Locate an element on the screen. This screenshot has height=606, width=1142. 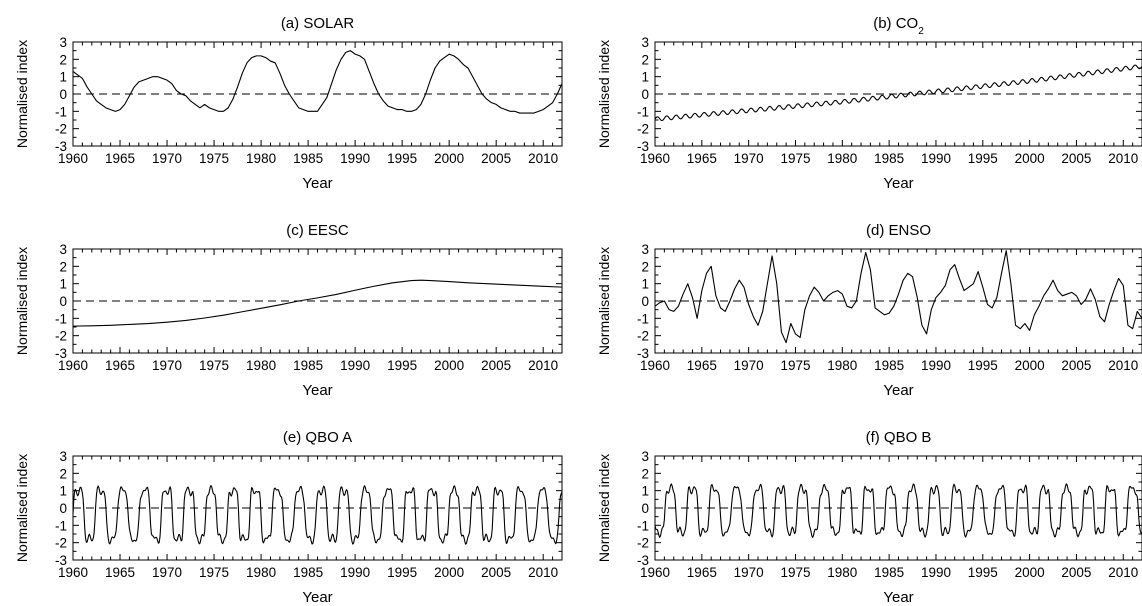
chart-title: (c) EESC is located at coordinates (317, 230).